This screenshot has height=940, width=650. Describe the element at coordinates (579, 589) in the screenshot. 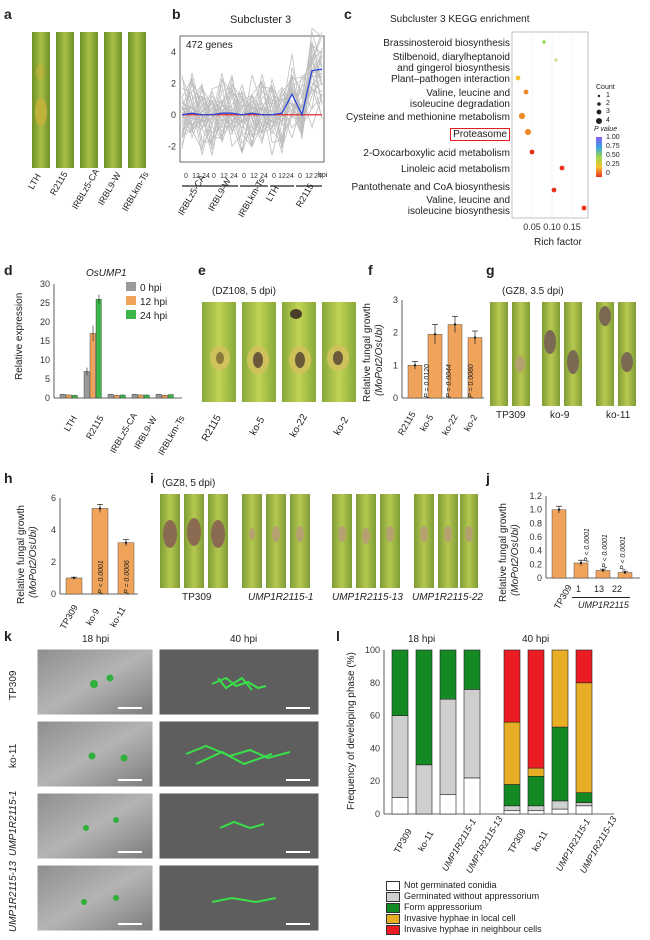

I see `j-cat-1: 1` at that location.